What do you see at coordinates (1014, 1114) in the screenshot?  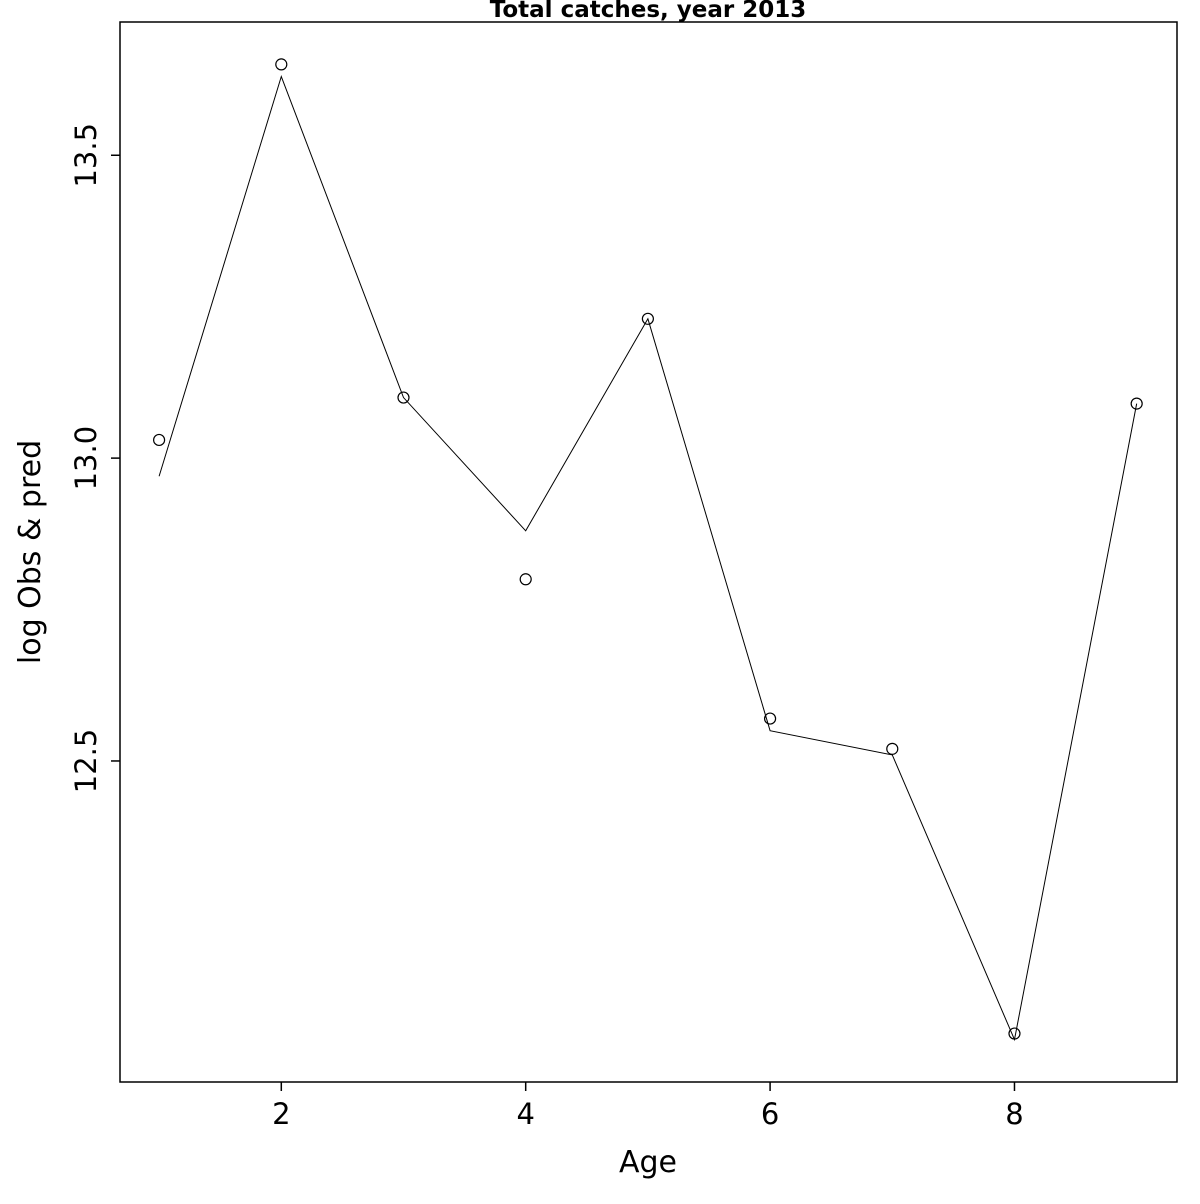 I see `x-tick-label: 8` at bounding box center [1014, 1114].